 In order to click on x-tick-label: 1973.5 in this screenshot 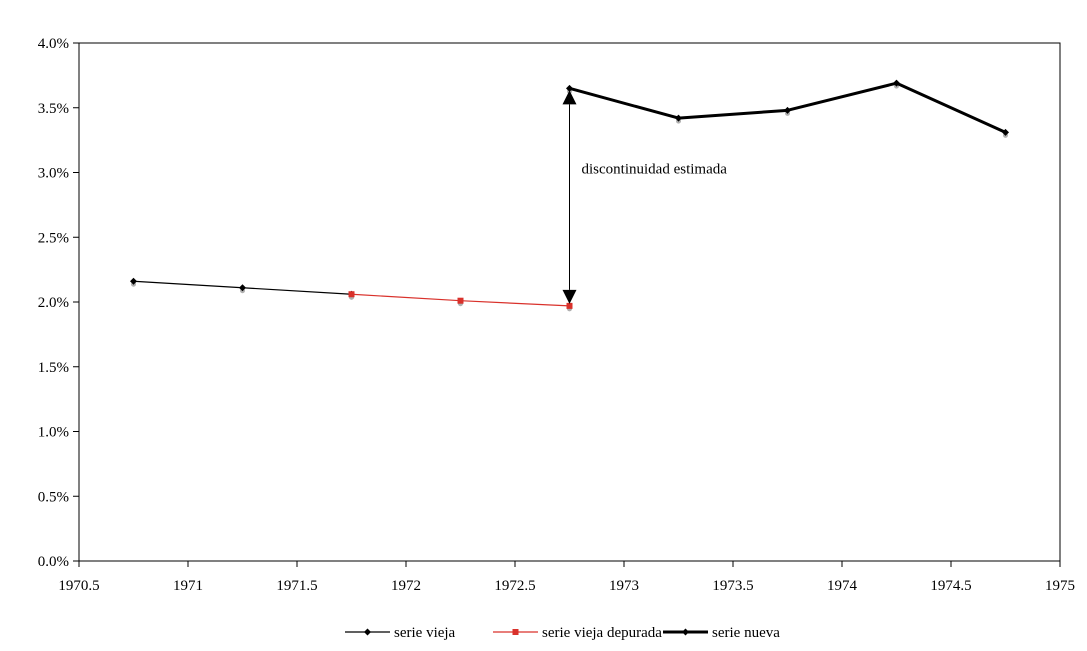, I will do `click(732, 586)`.